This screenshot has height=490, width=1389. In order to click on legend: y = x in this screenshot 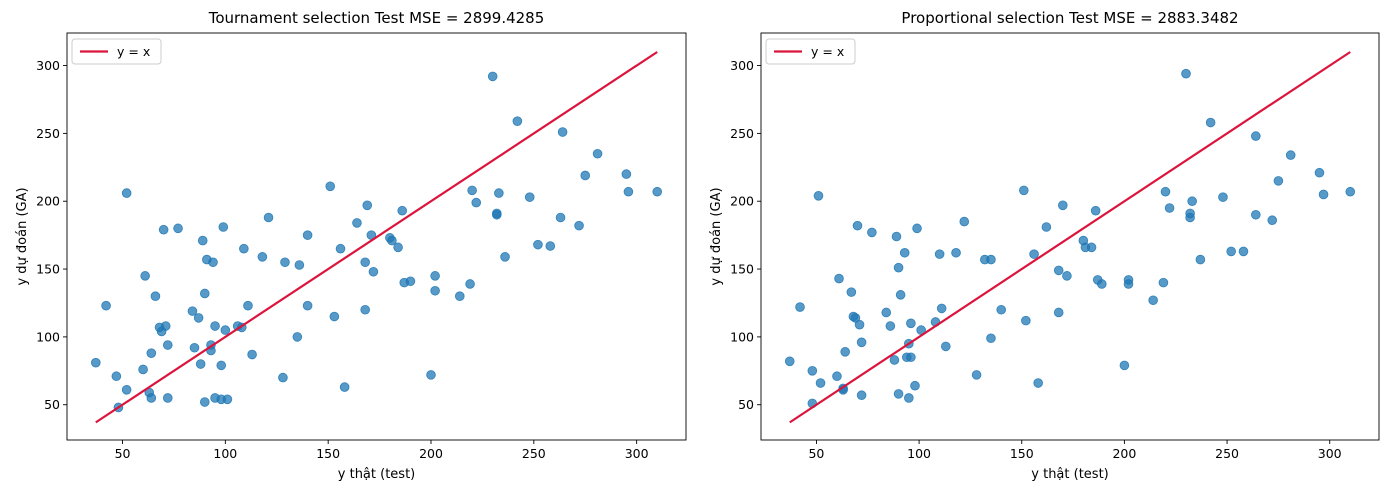, I will do `click(810, 51)`.